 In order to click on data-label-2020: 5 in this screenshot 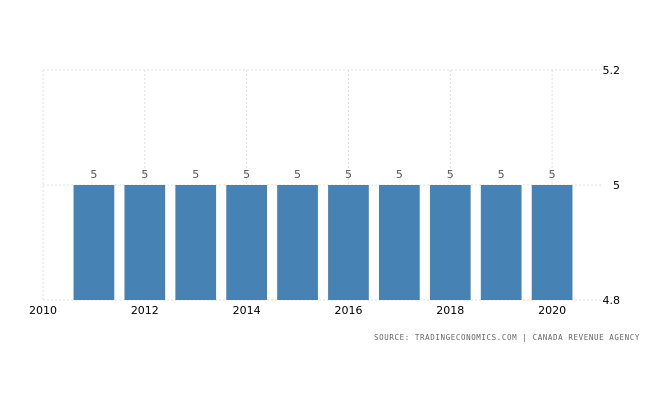, I will do `click(552, 174)`.